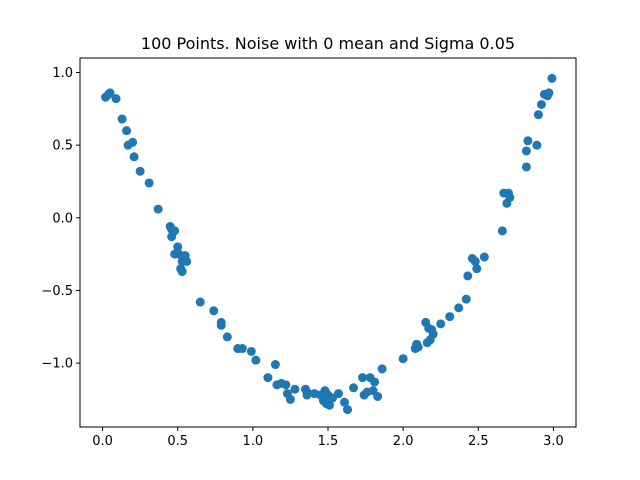  Describe the element at coordinates (478, 441) in the screenshot. I see `x-tick-label: 2.5` at that location.